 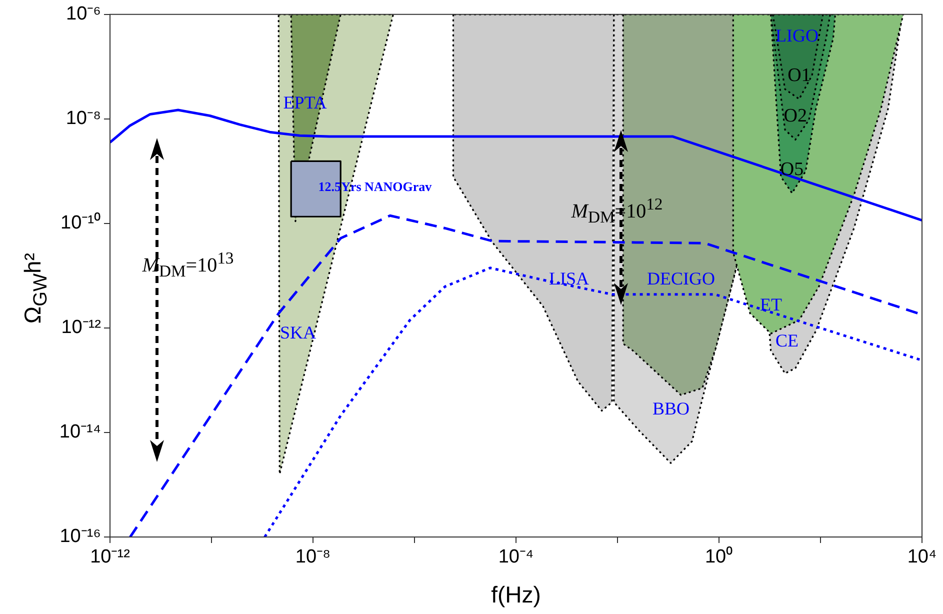 What do you see at coordinates (771, 305) in the screenshot?
I see `annotation: ET` at bounding box center [771, 305].